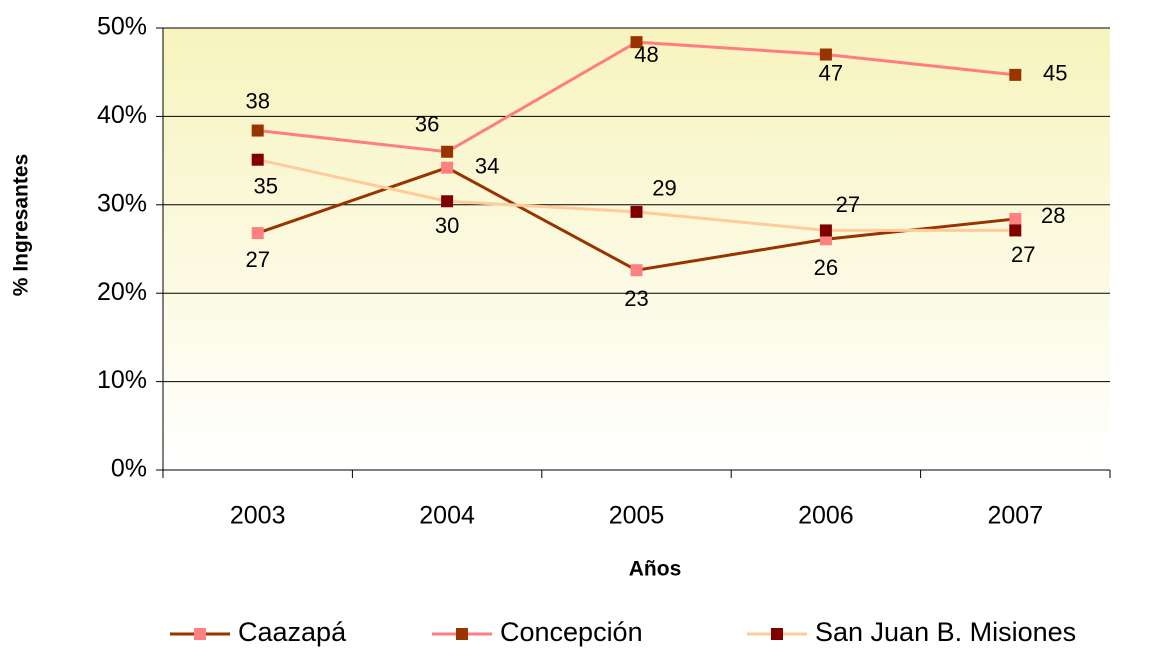 The width and height of the screenshot is (1152, 659). I want to click on data-label: 28, so click(1053, 215).